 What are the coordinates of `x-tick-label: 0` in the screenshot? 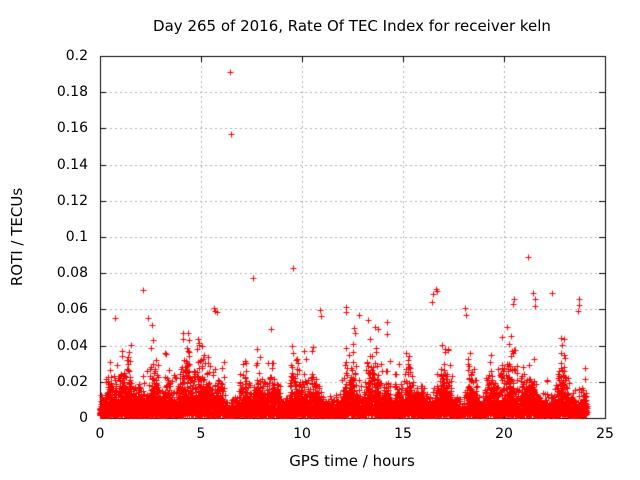 It's located at (100, 434).